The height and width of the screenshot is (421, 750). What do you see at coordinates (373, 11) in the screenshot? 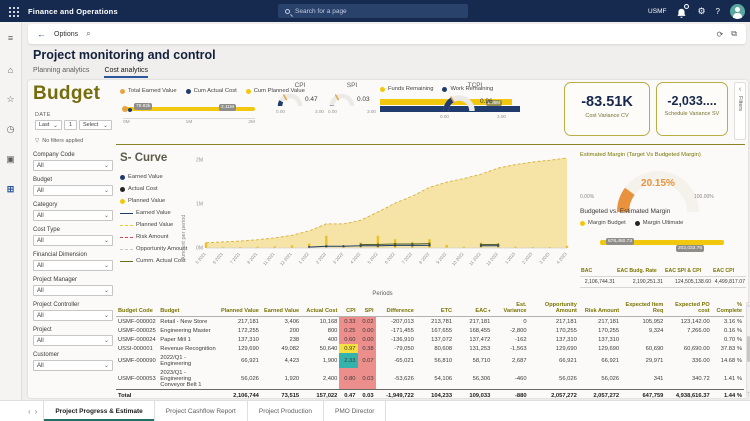
I see `search-input: Search for a page` at bounding box center [373, 11].